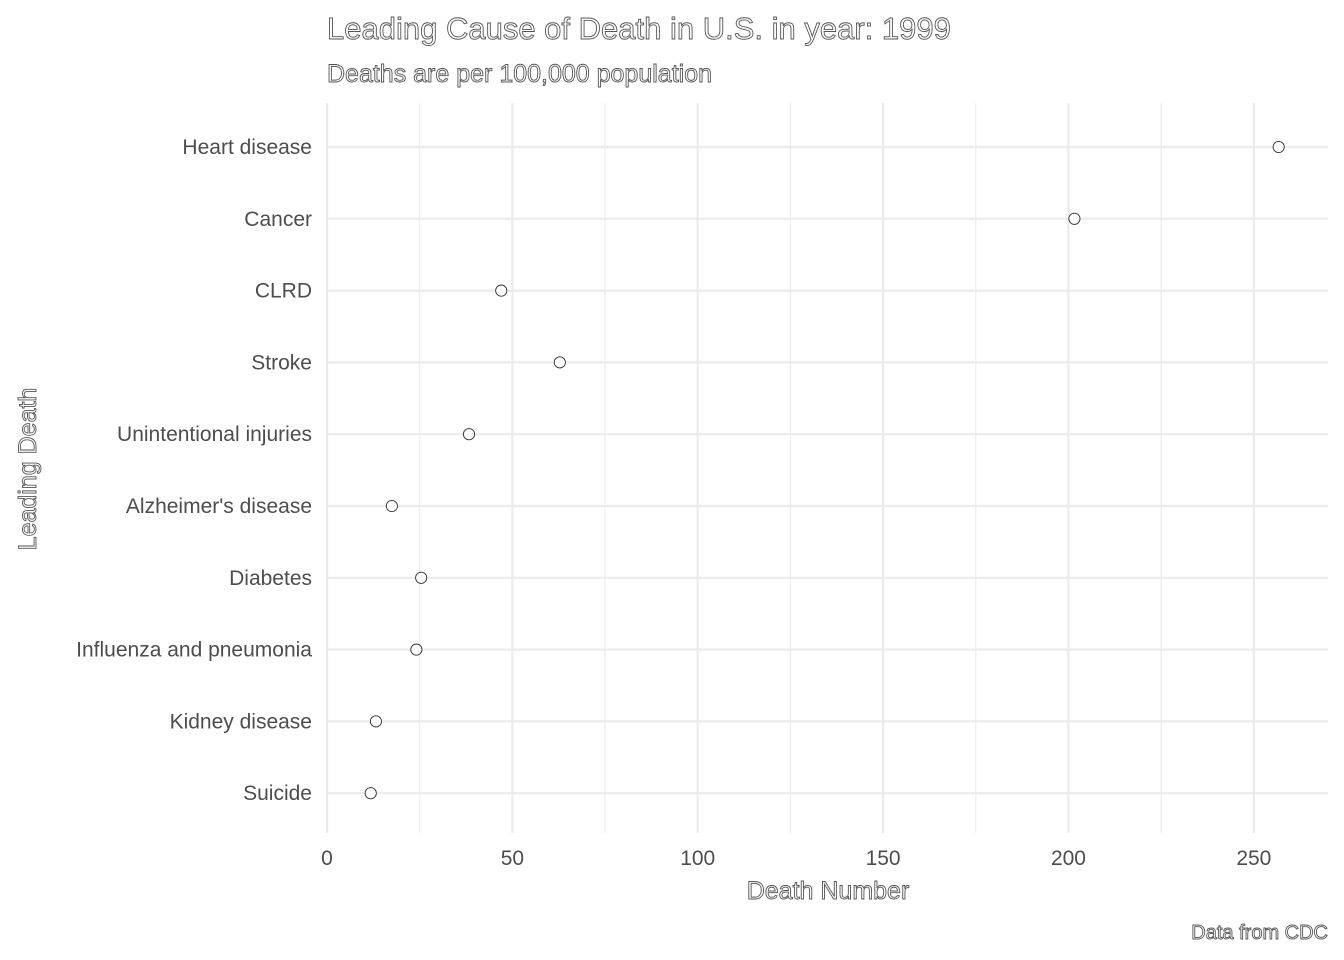  I want to click on chart-caption: Data from CDC, so click(1259, 933).